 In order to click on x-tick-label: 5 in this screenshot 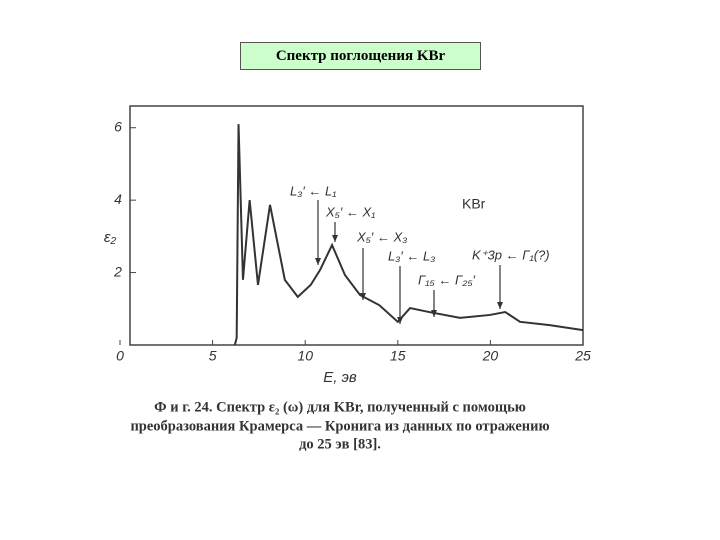, I will do `click(213, 356)`.